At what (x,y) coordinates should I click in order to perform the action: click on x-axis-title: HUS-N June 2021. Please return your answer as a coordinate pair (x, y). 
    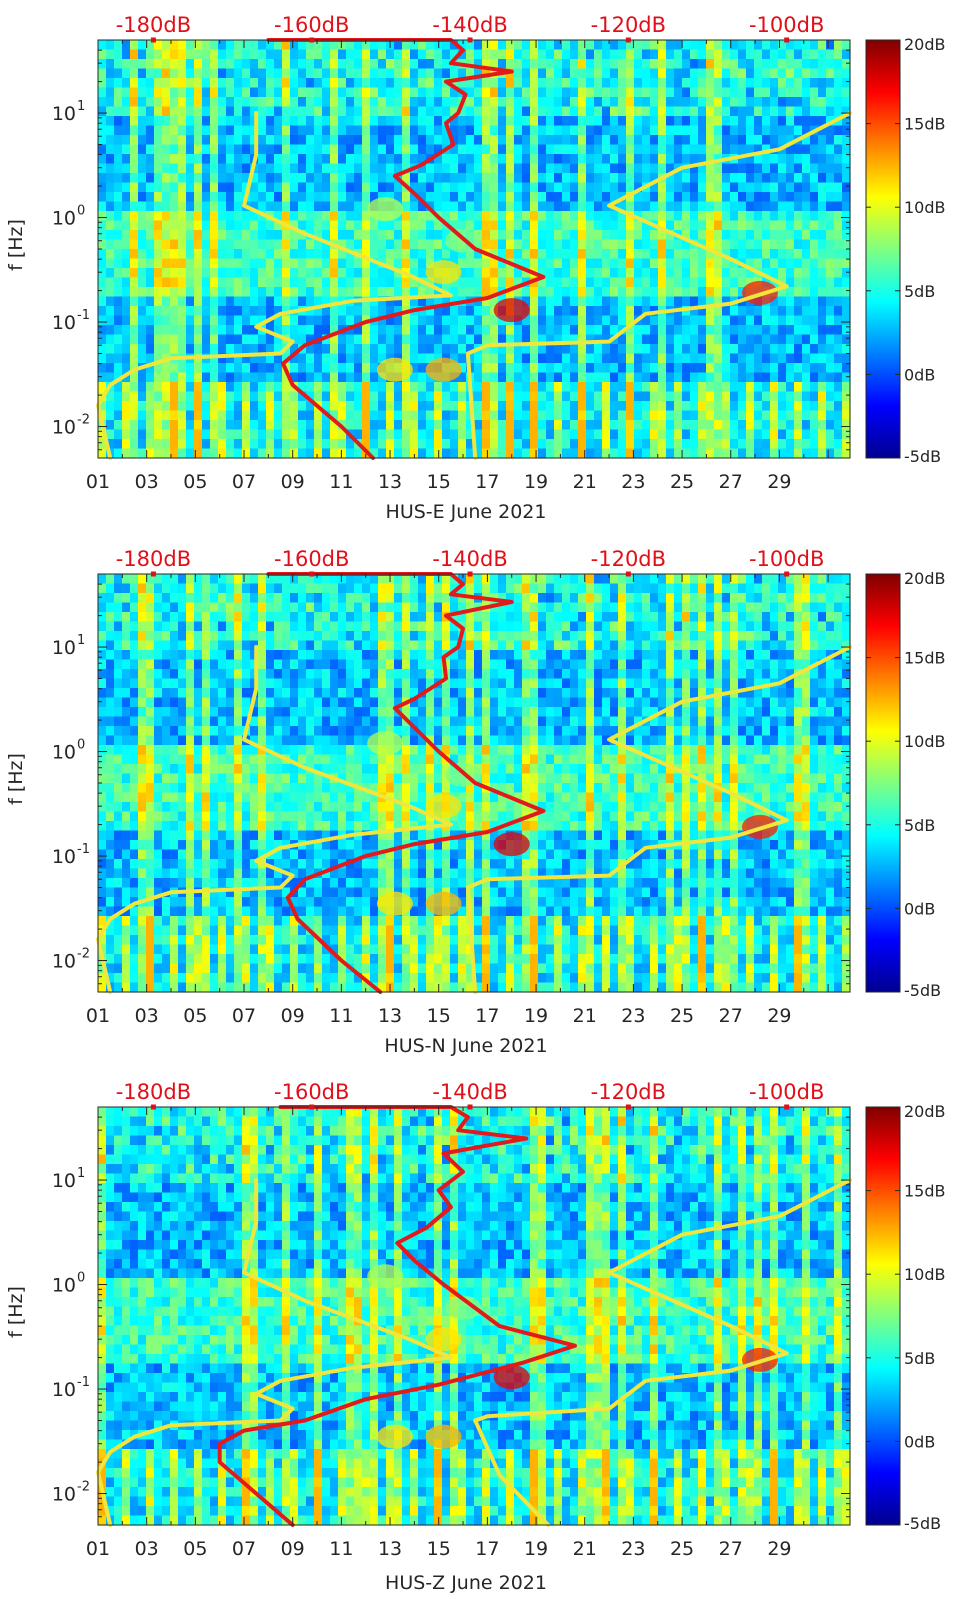
    Looking at the image, I should click on (465, 1046).